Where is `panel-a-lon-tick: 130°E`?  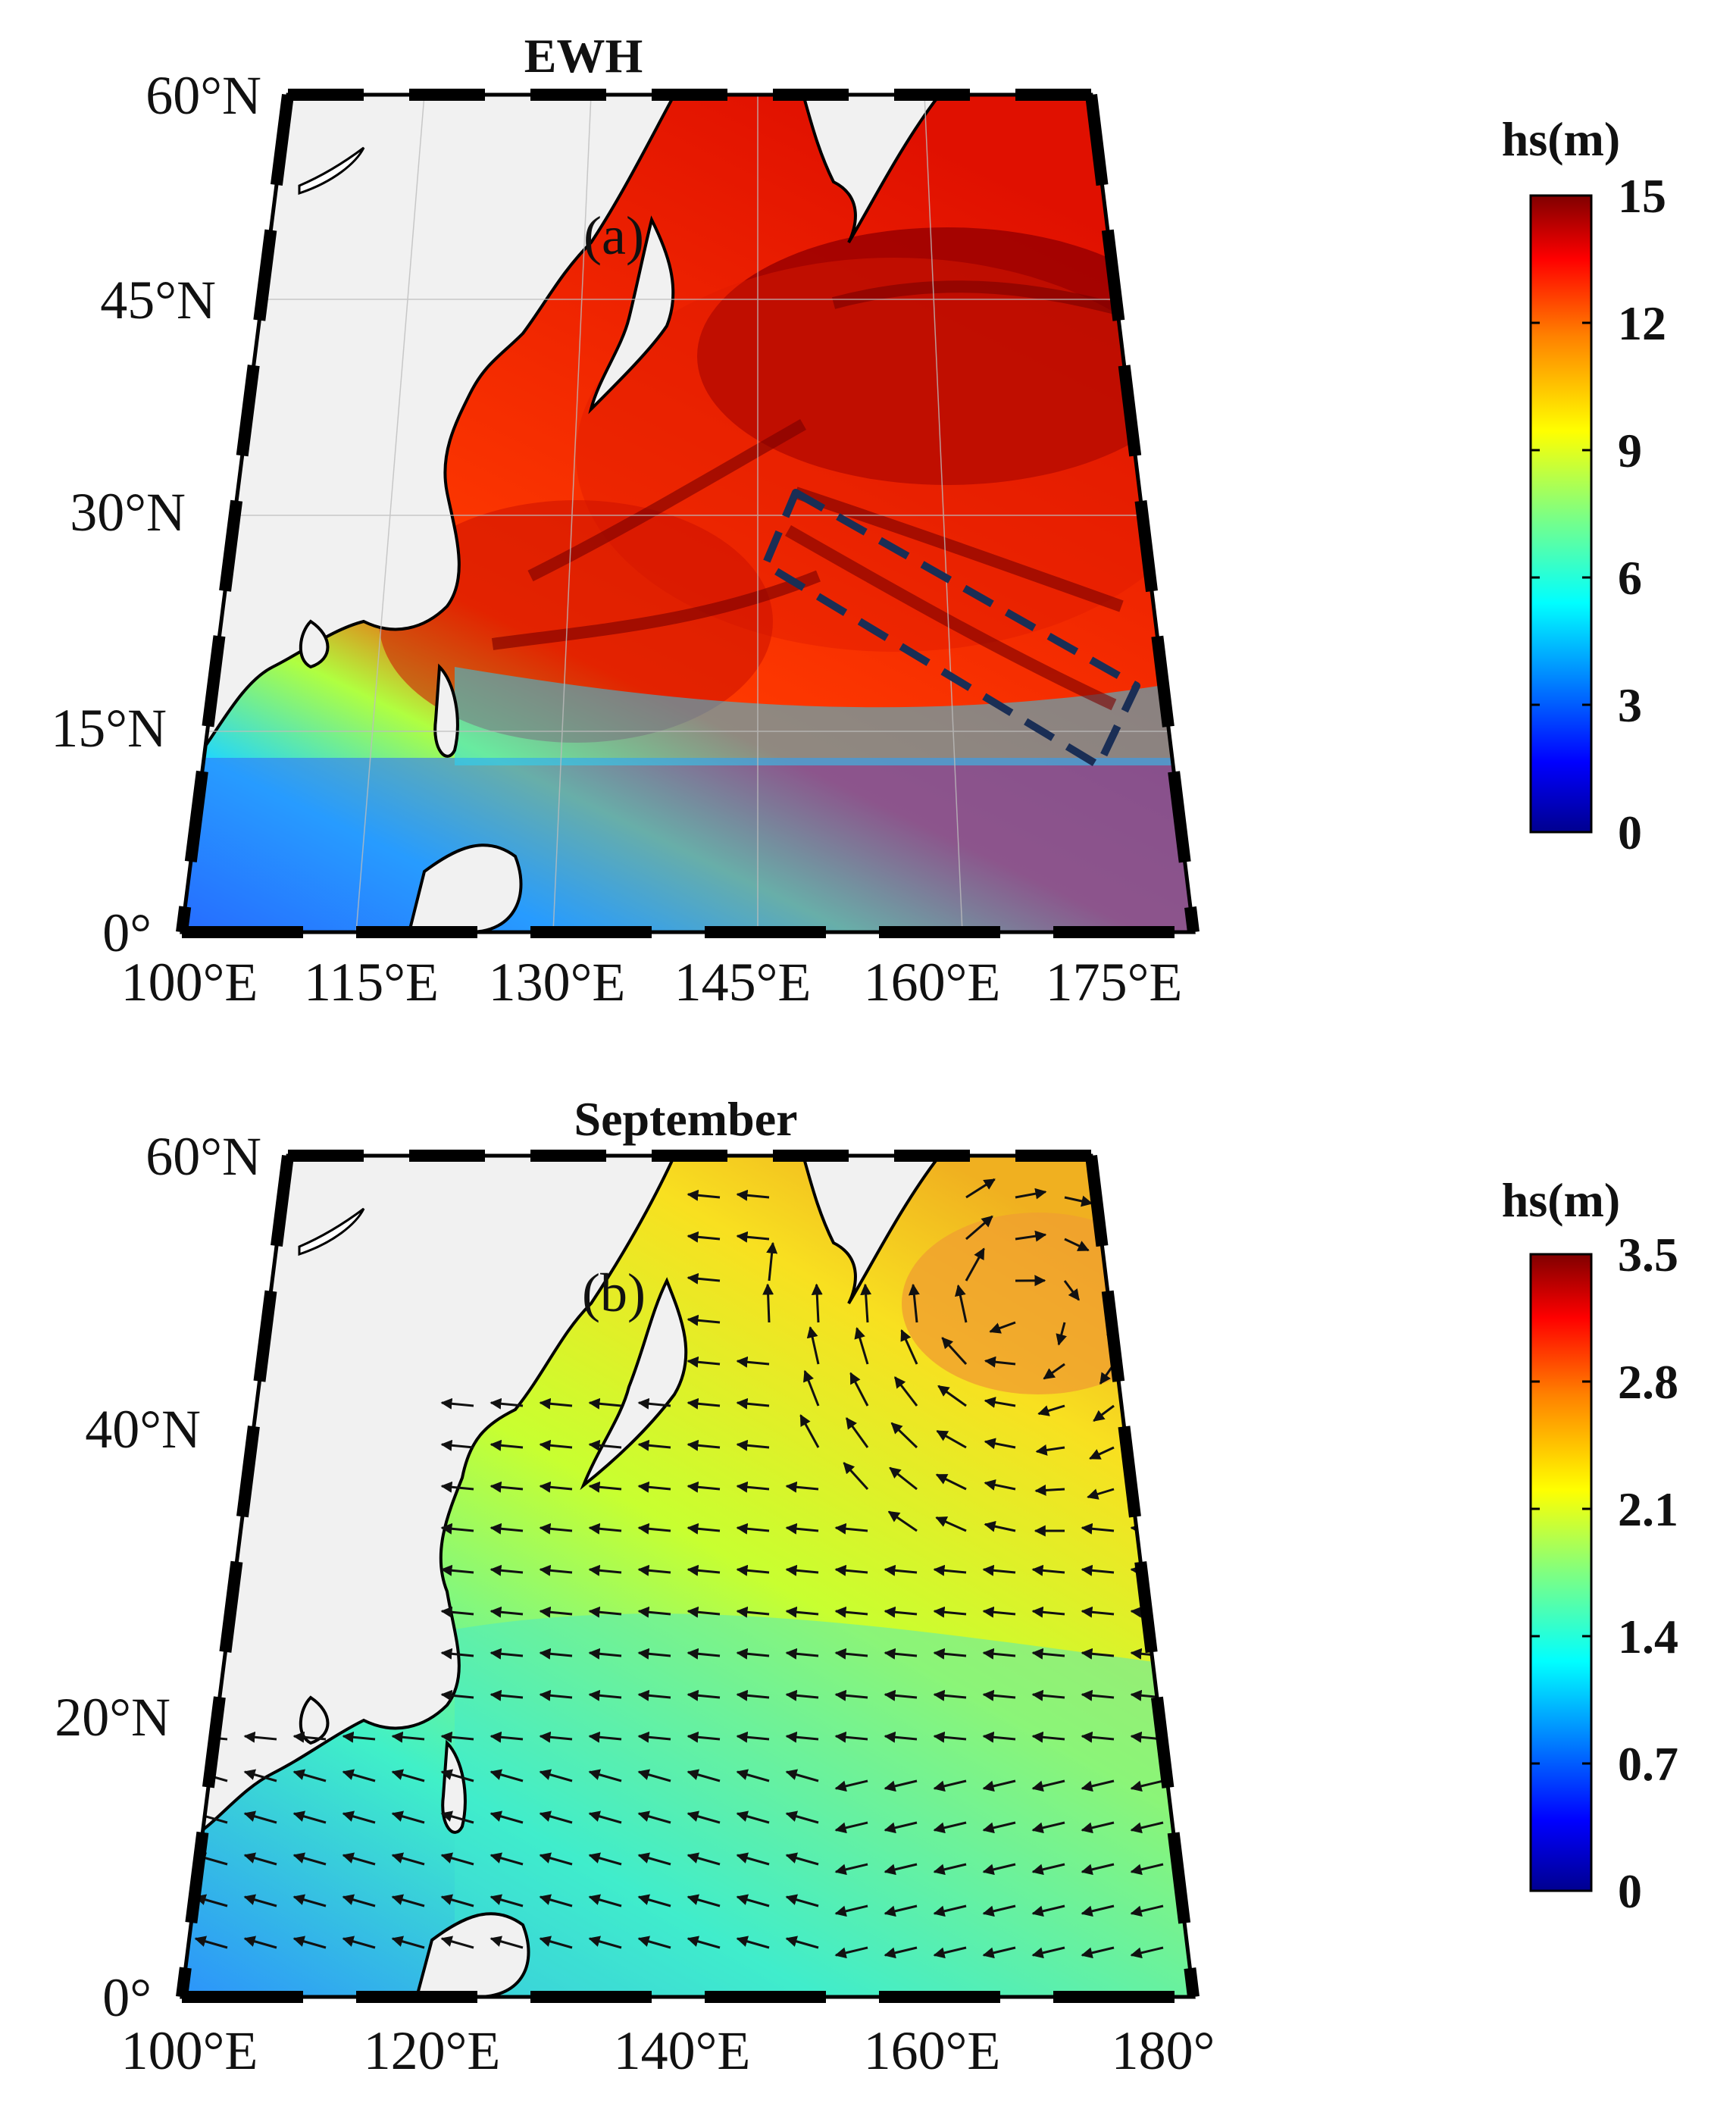 panel-a-lon-tick: 130°E is located at coordinates (557, 982).